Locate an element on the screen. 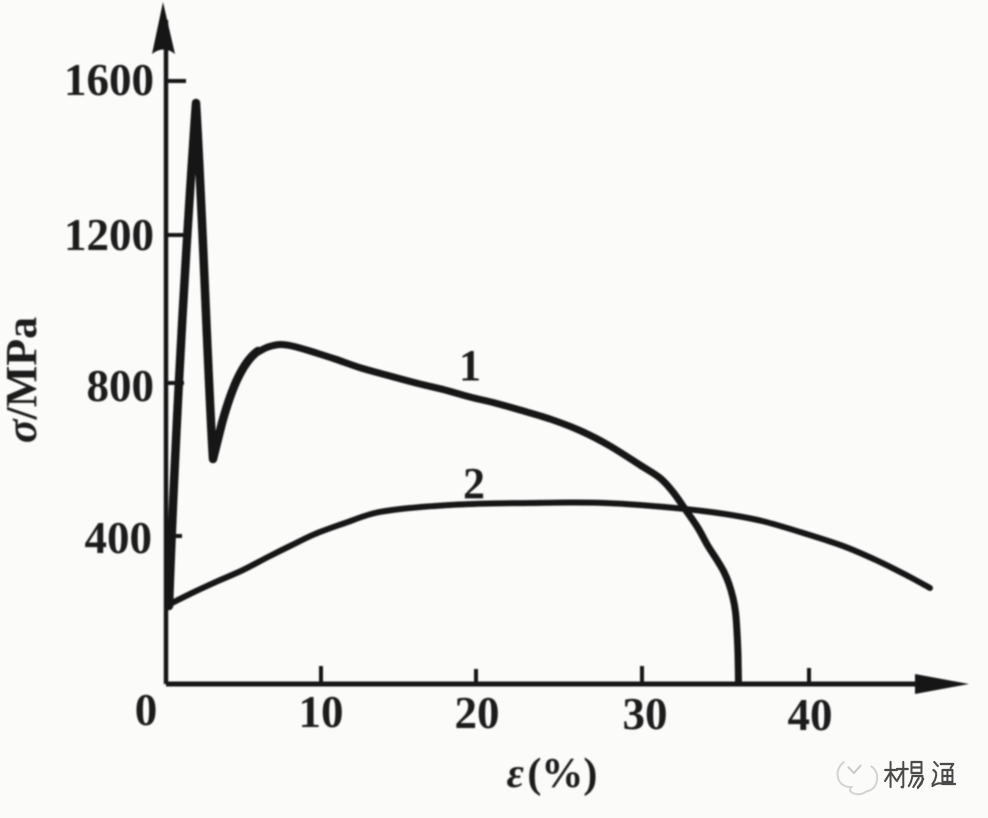 Image resolution: width=988 pixels, height=818 pixels. svg-text: 800 is located at coordinates (121, 386).